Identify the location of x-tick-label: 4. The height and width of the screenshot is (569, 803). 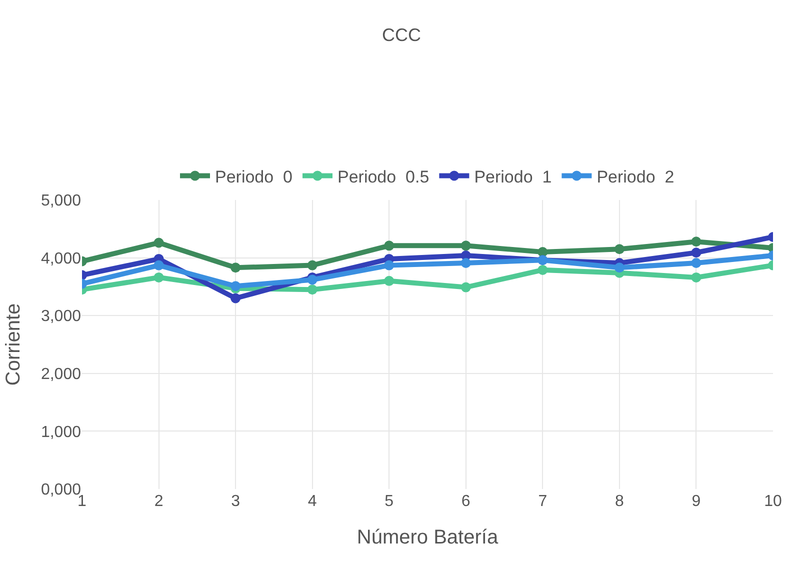
(312, 501).